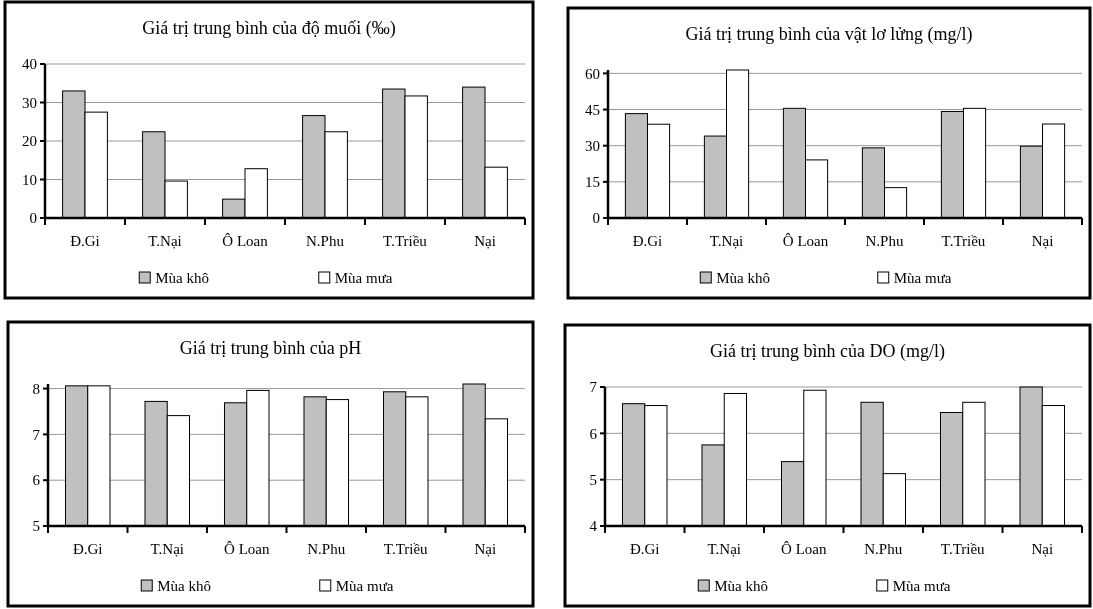 This screenshot has height=609, width=1093. What do you see at coordinates (269, 28) in the screenshot?
I see `chart-title: Giá trị trung bình của độ muối (‰)` at bounding box center [269, 28].